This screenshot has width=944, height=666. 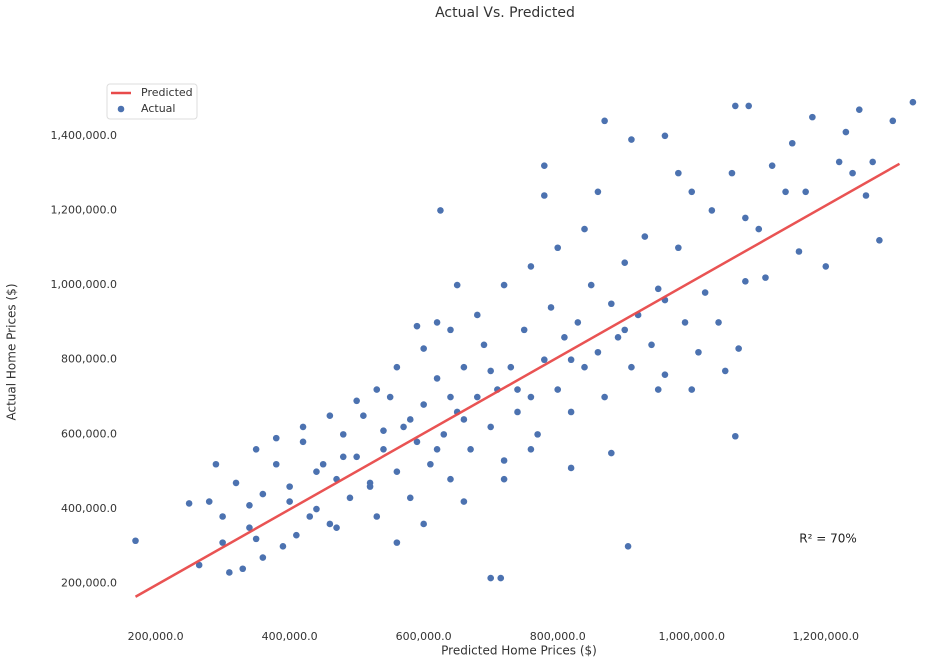 I want to click on legend-marker, so click(x=121, y=109).